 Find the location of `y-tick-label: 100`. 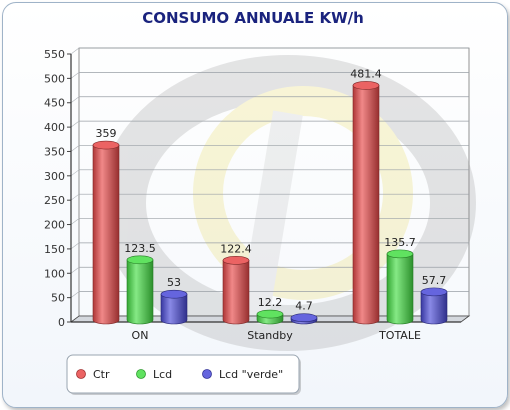

y-tick-label: 100 is located at coordinates (54, 273).